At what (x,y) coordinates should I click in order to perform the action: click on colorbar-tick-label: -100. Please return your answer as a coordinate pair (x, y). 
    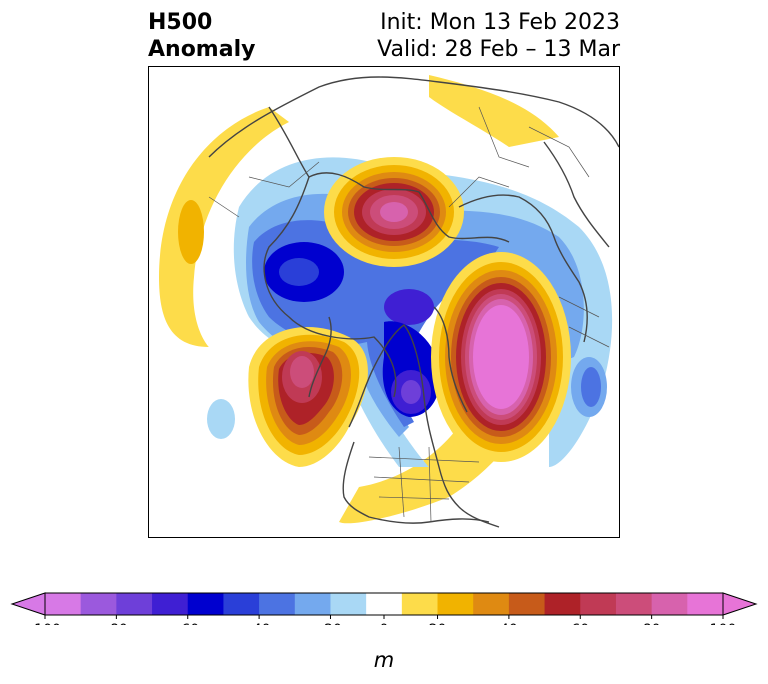
    Looking at the image, I should click on (45, 623).